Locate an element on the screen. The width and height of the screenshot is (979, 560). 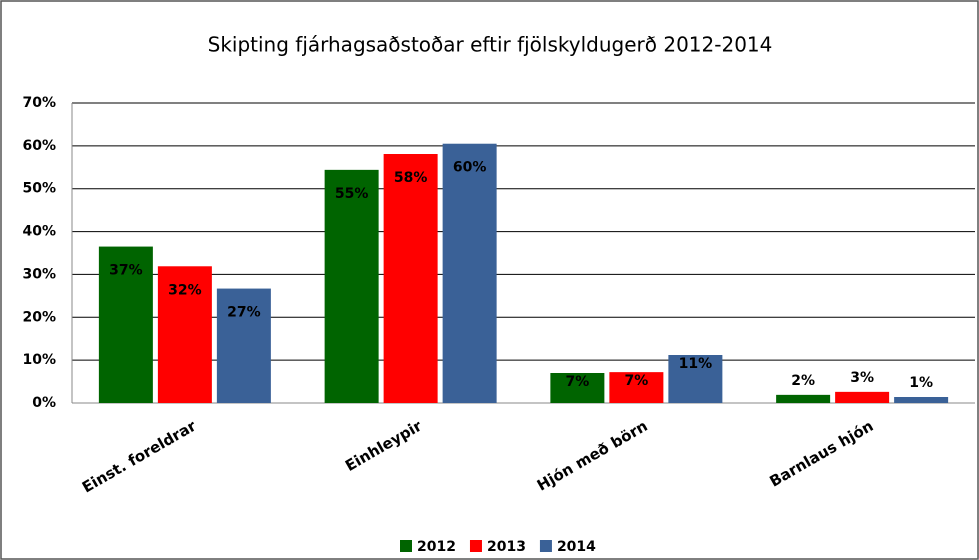
legend-label: 2012 is located at coordinates (436, 547).